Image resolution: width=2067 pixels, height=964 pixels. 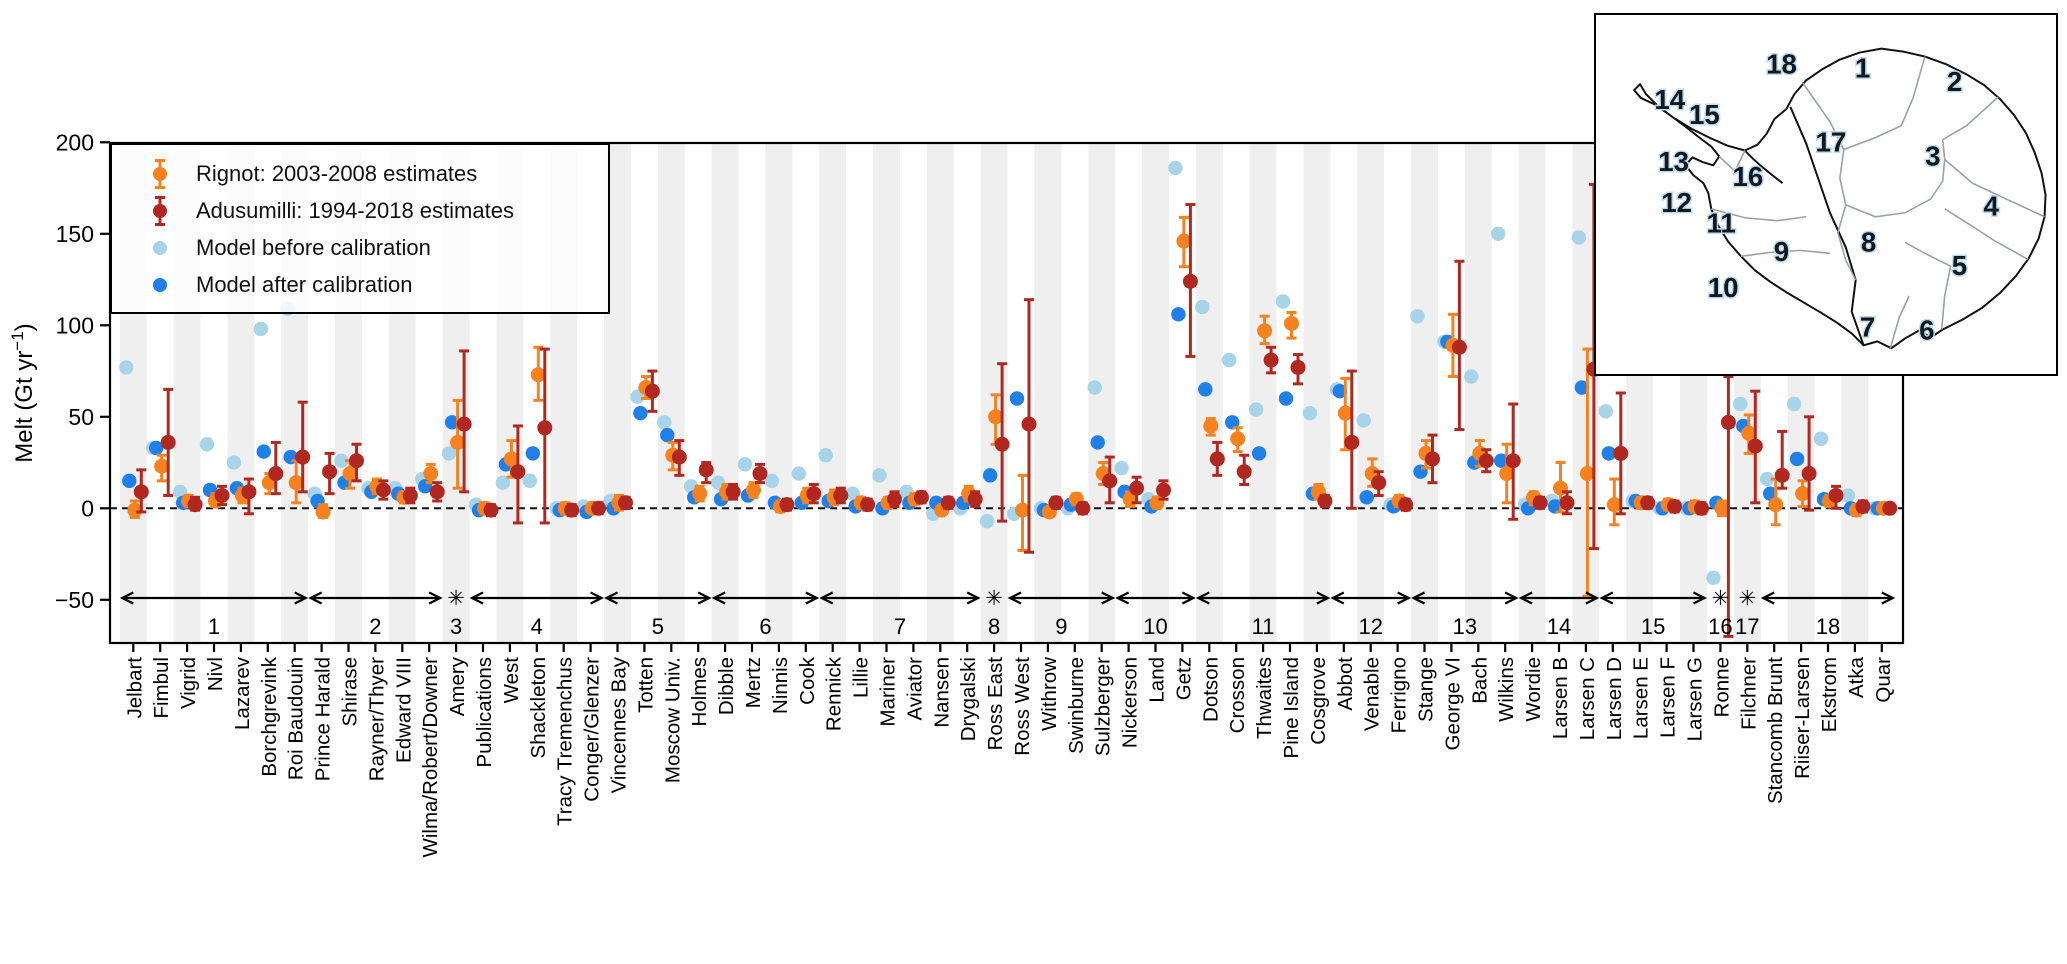 What do you see at coordinates (134, 688) in the screenshot?
I see `x-tick-label: Jelbart` at bounding box center [134, 688].